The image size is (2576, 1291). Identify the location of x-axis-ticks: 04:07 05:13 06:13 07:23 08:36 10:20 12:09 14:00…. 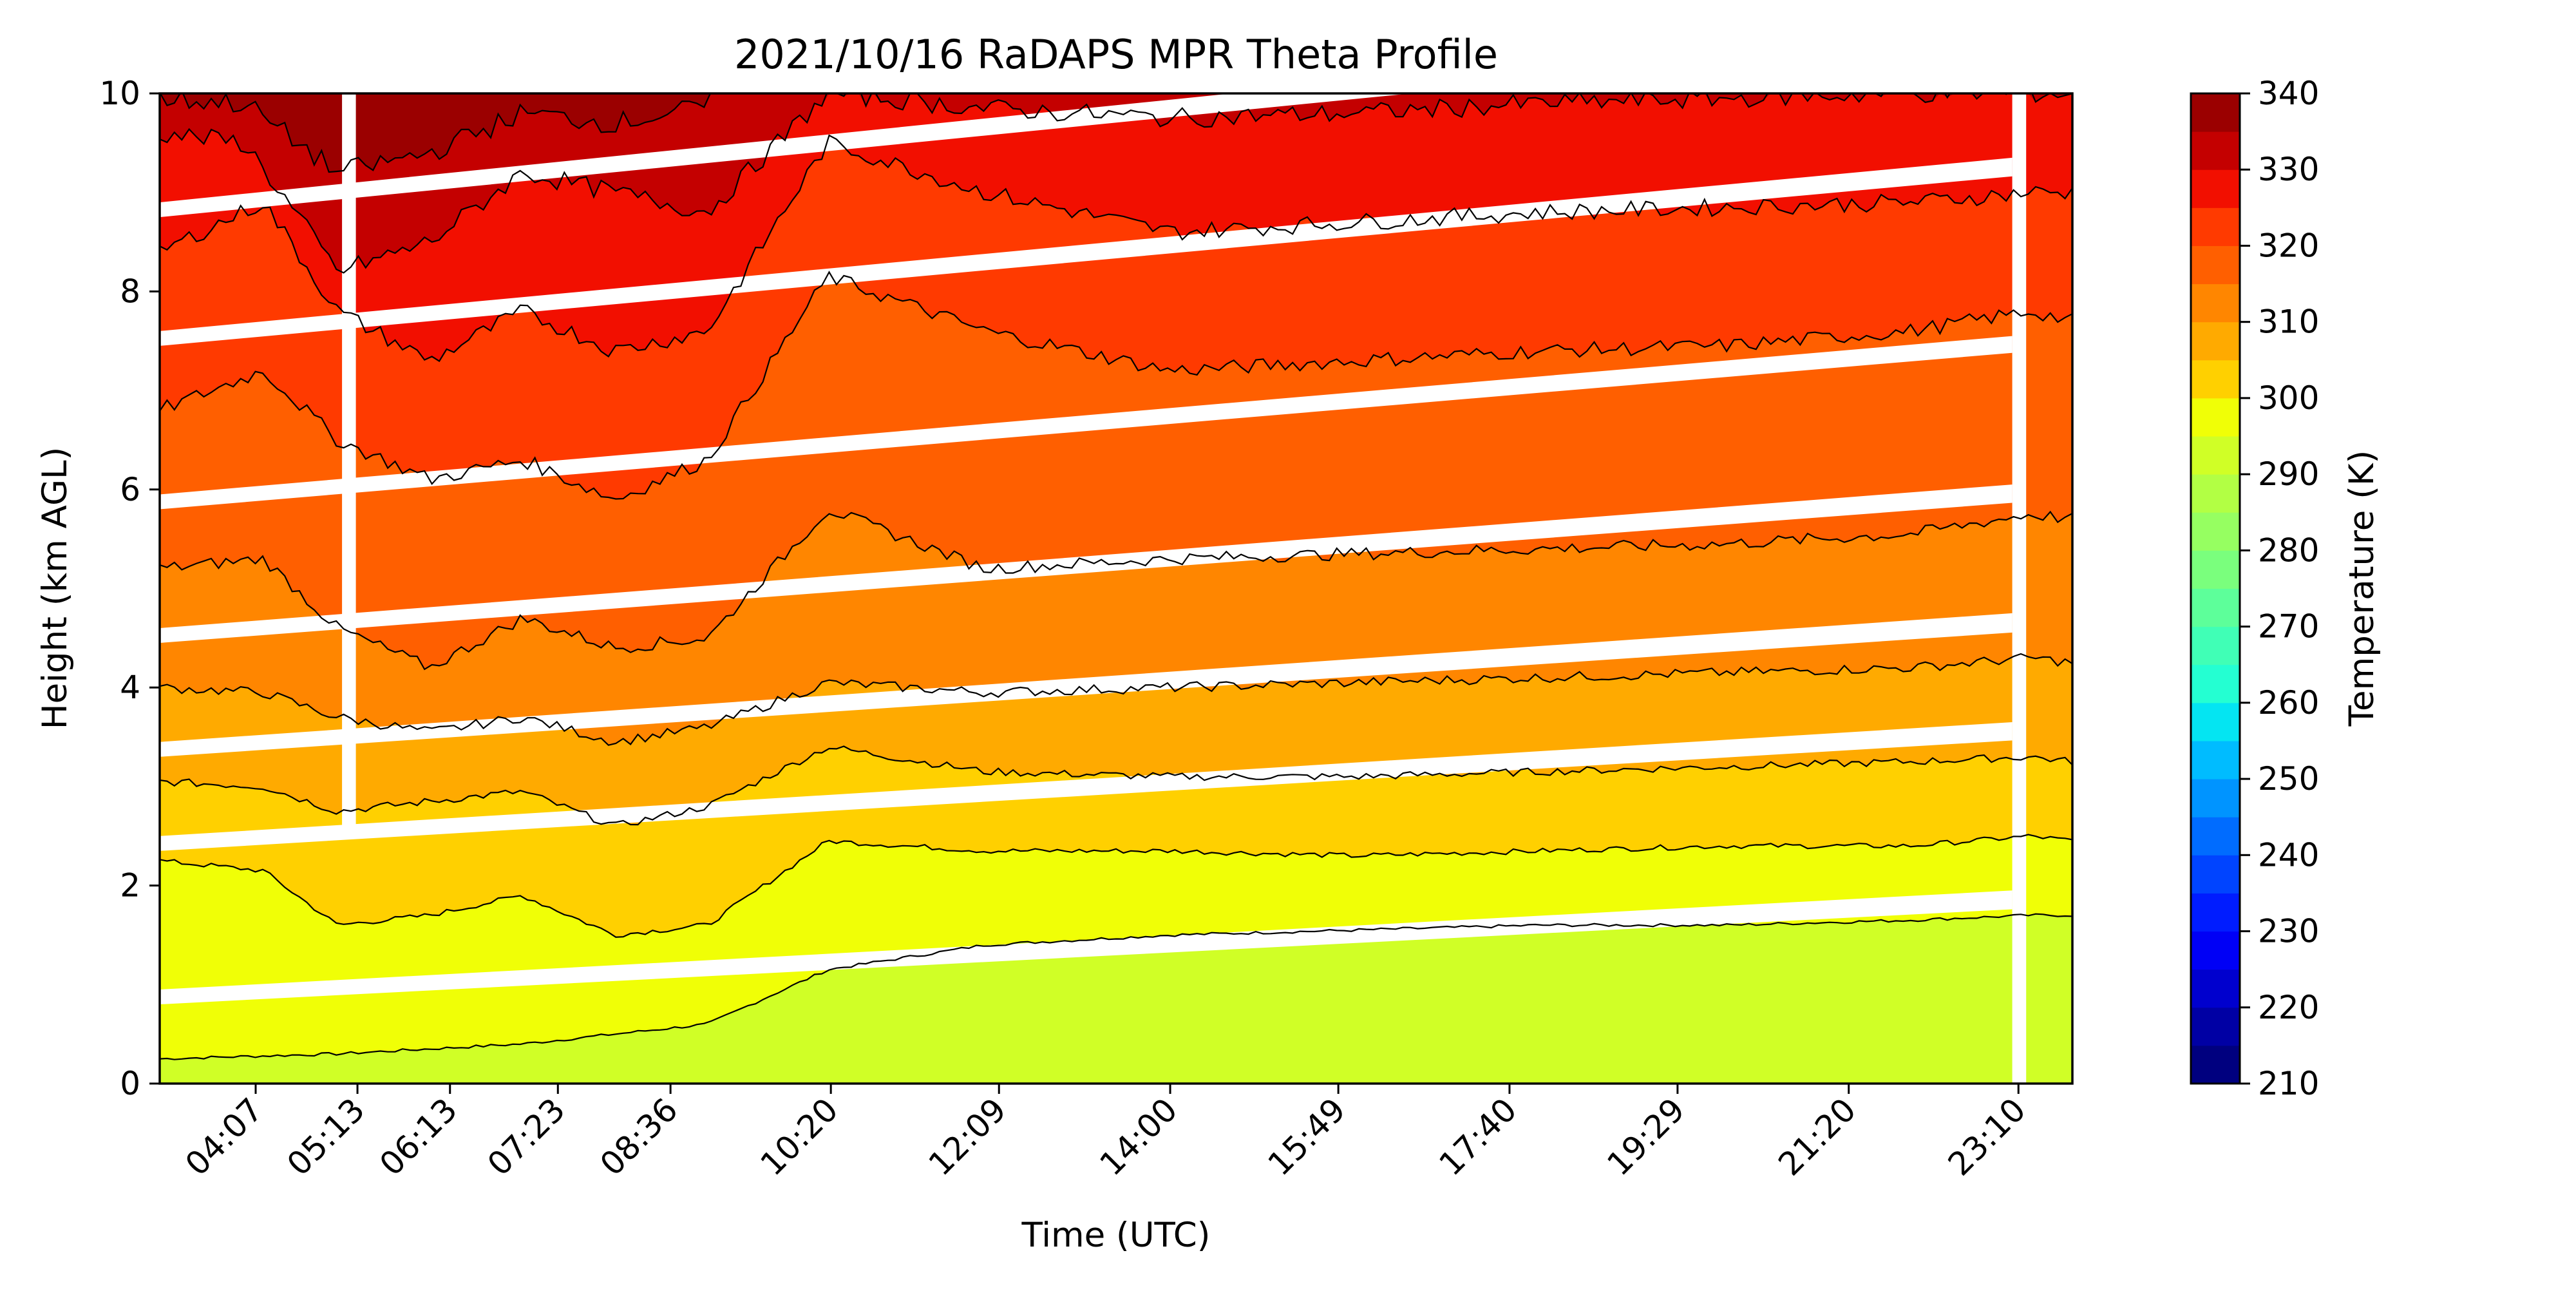
(1105, 1133).